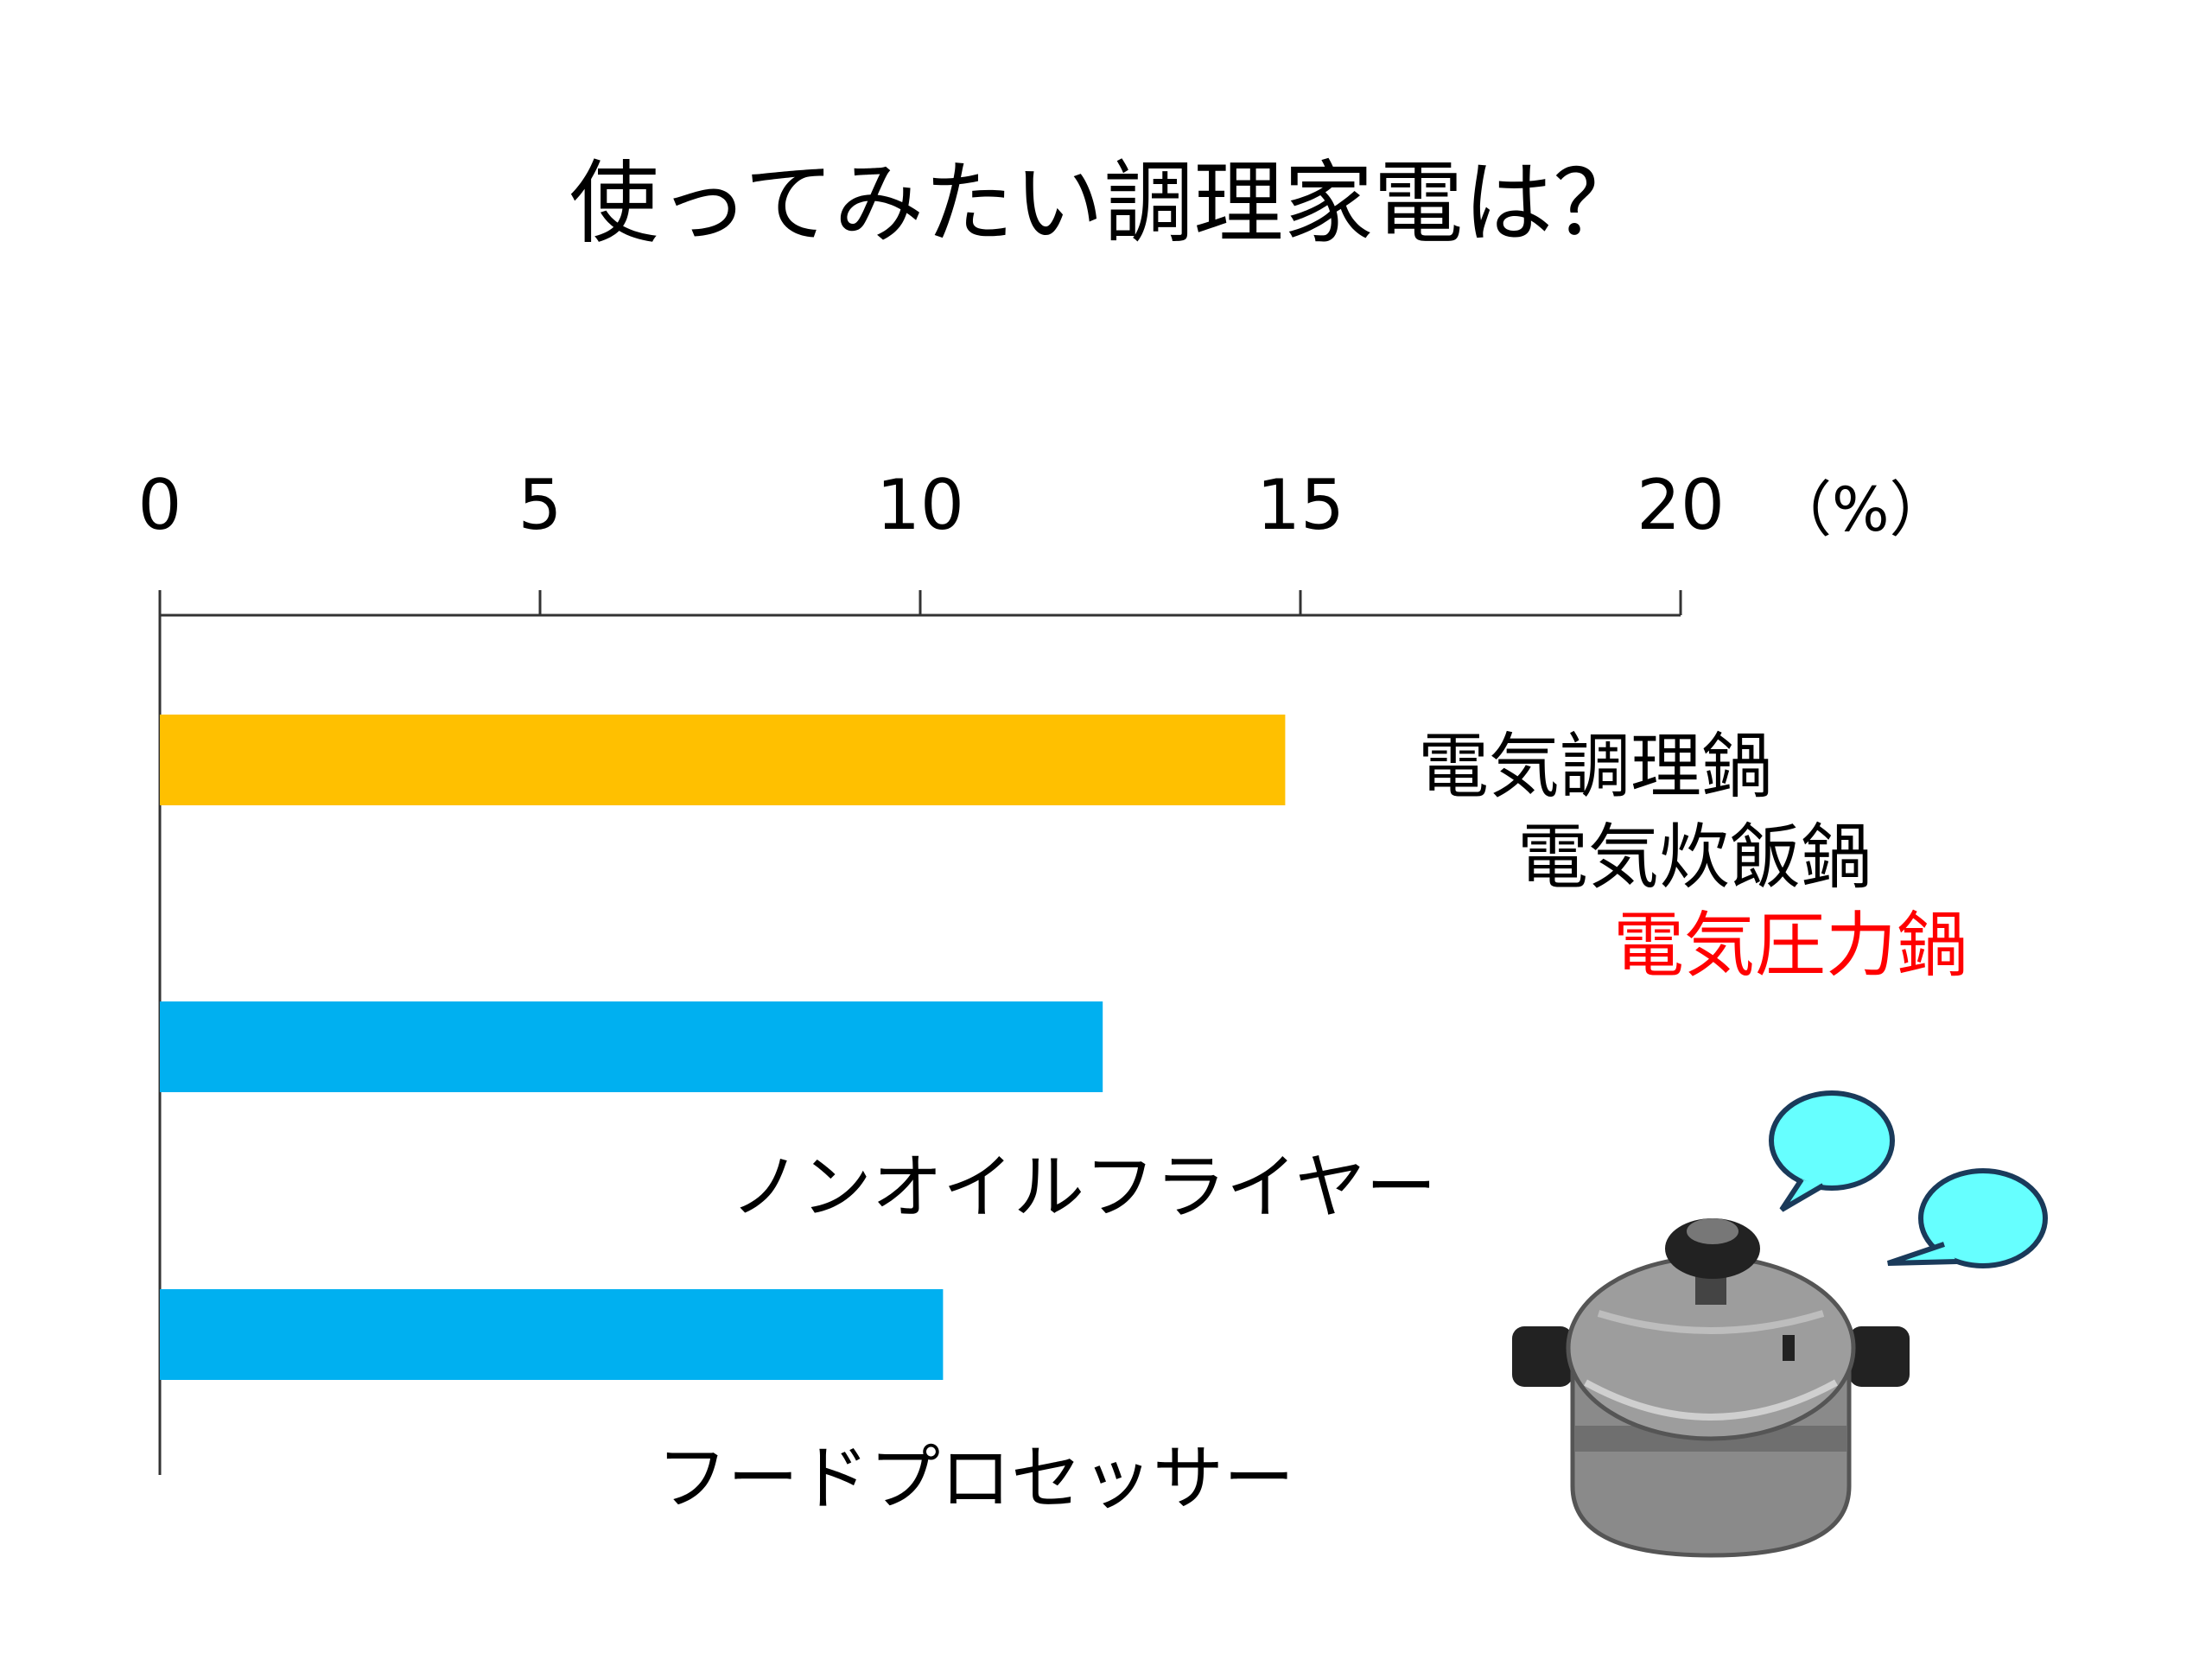 The height and width of the screenshot is (1659, 2212). What do you see at coordinates (159, 505) in the screenshot?
I see `tick-label-0: 0` at bounding box center [159, 505].